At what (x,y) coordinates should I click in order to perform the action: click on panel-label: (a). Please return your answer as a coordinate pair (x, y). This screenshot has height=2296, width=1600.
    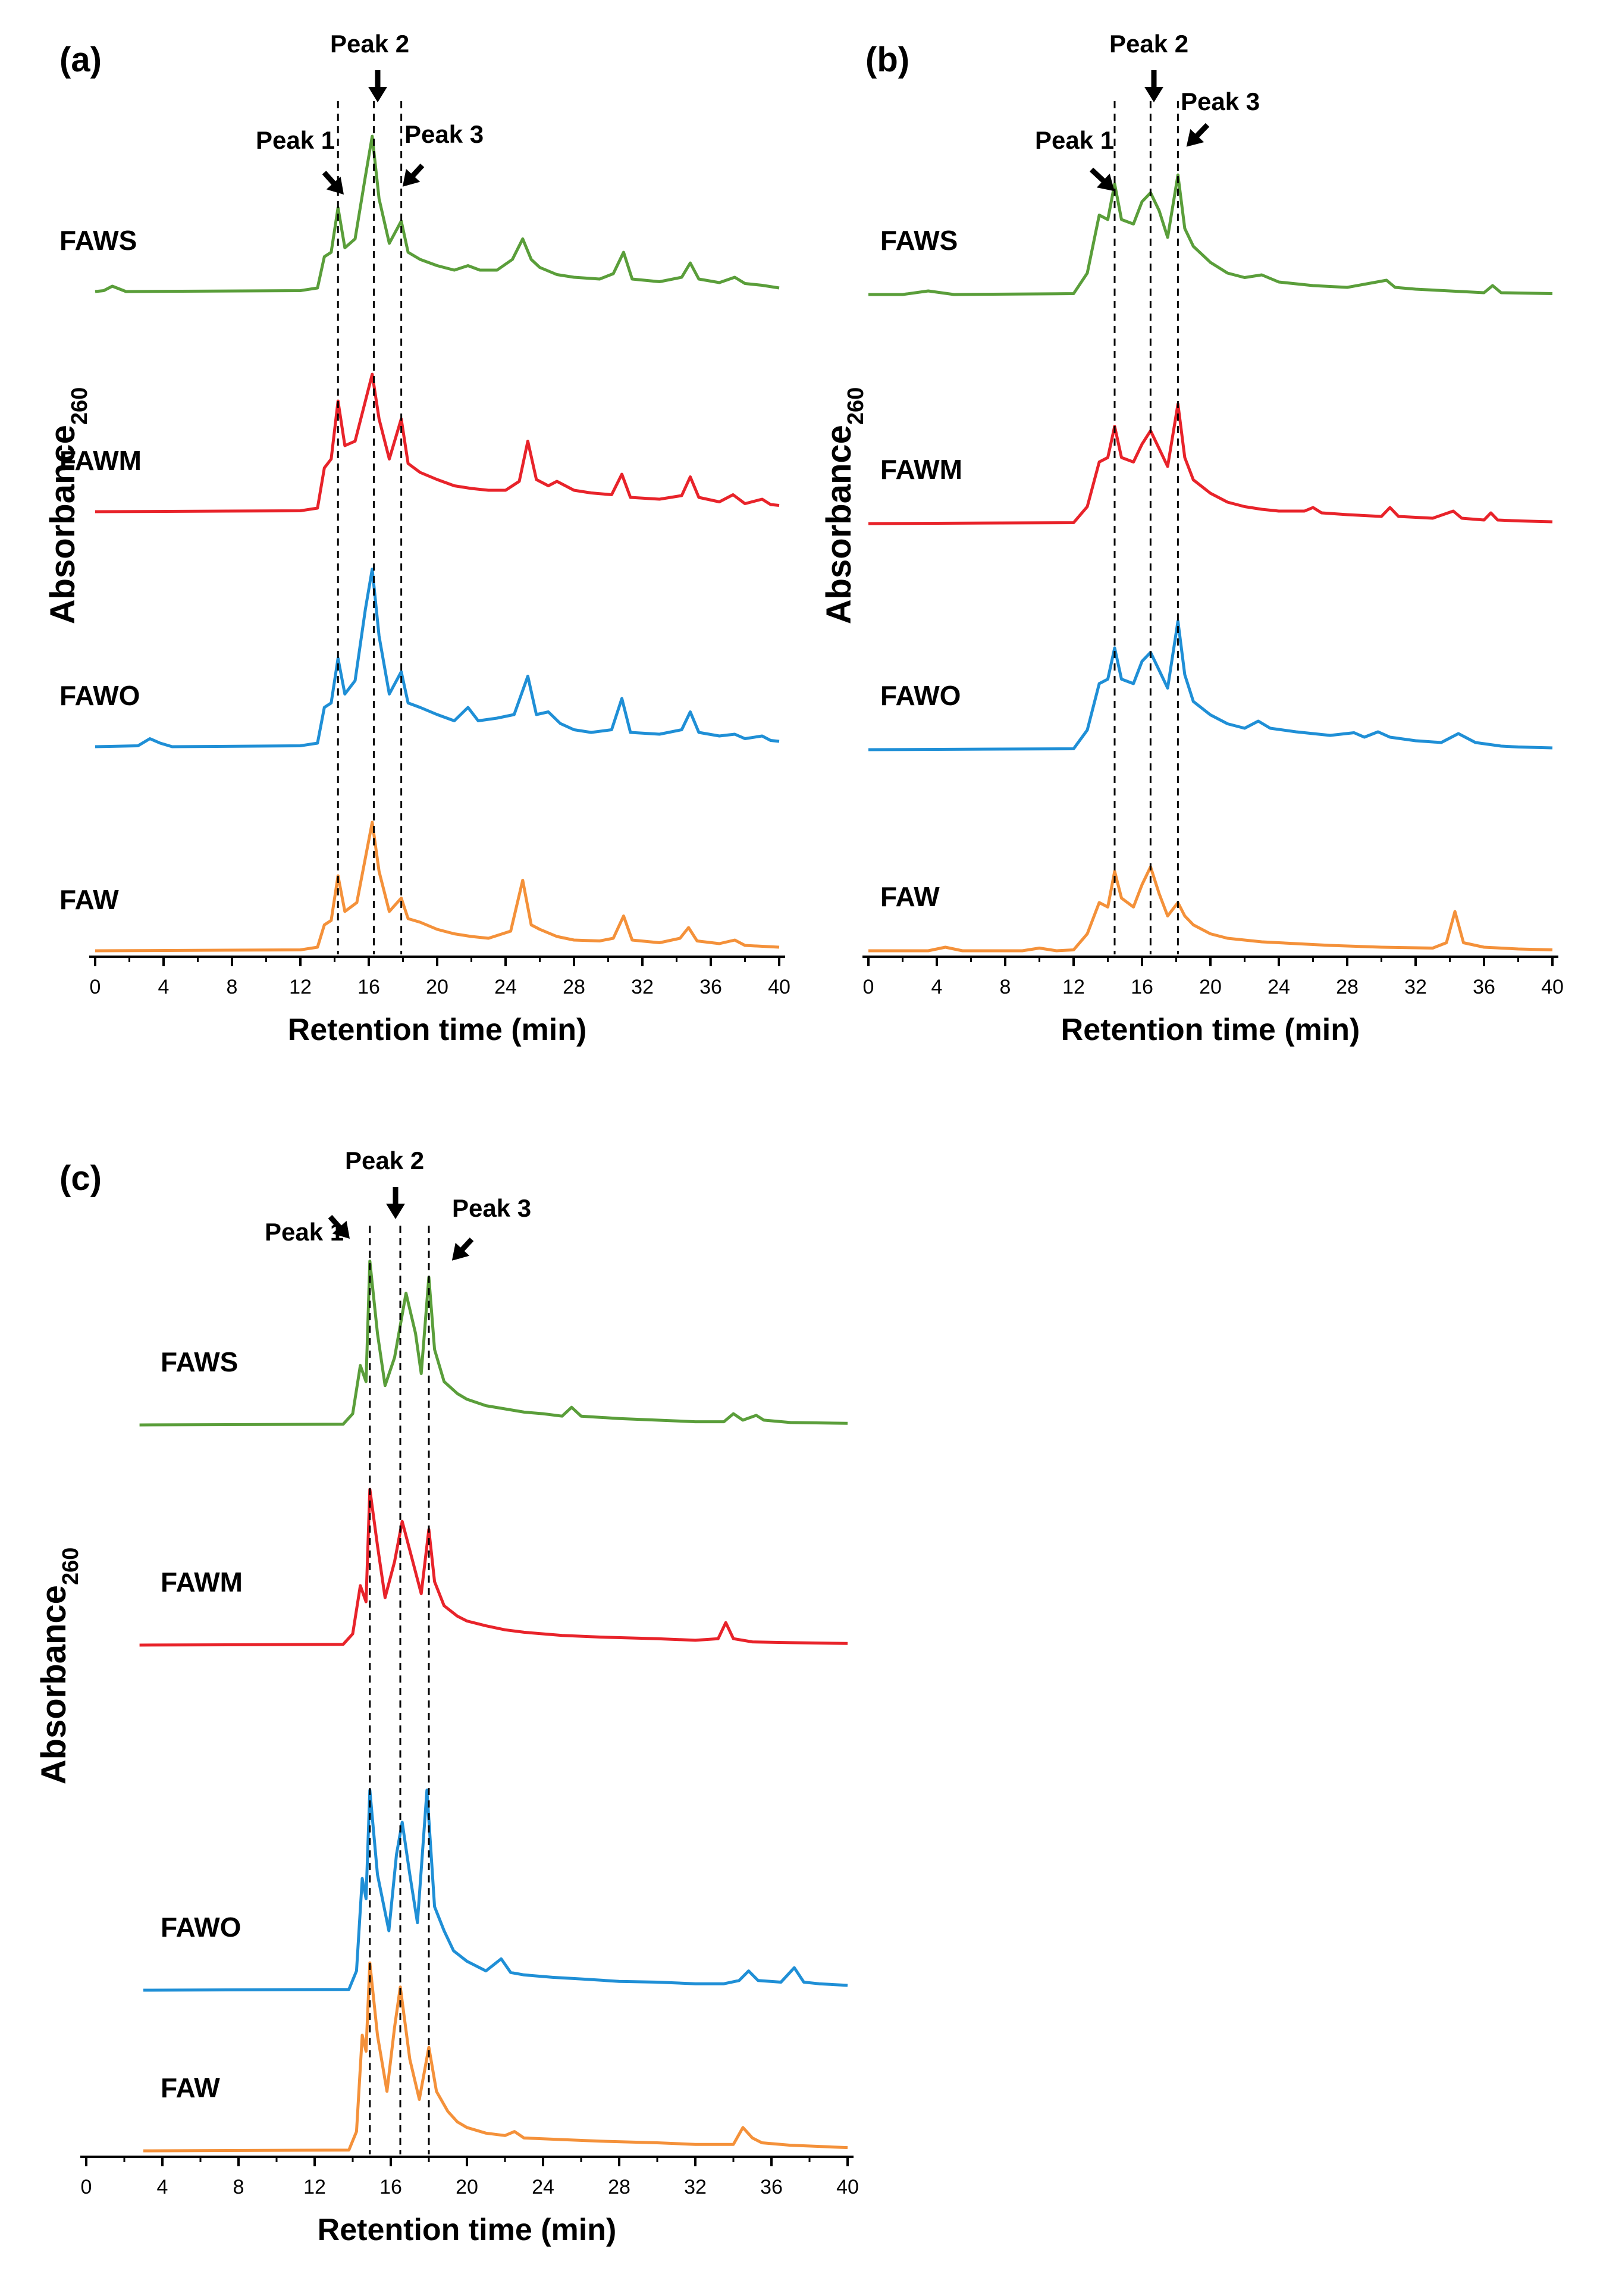
    Looking at the image, I should click on (80, 59).